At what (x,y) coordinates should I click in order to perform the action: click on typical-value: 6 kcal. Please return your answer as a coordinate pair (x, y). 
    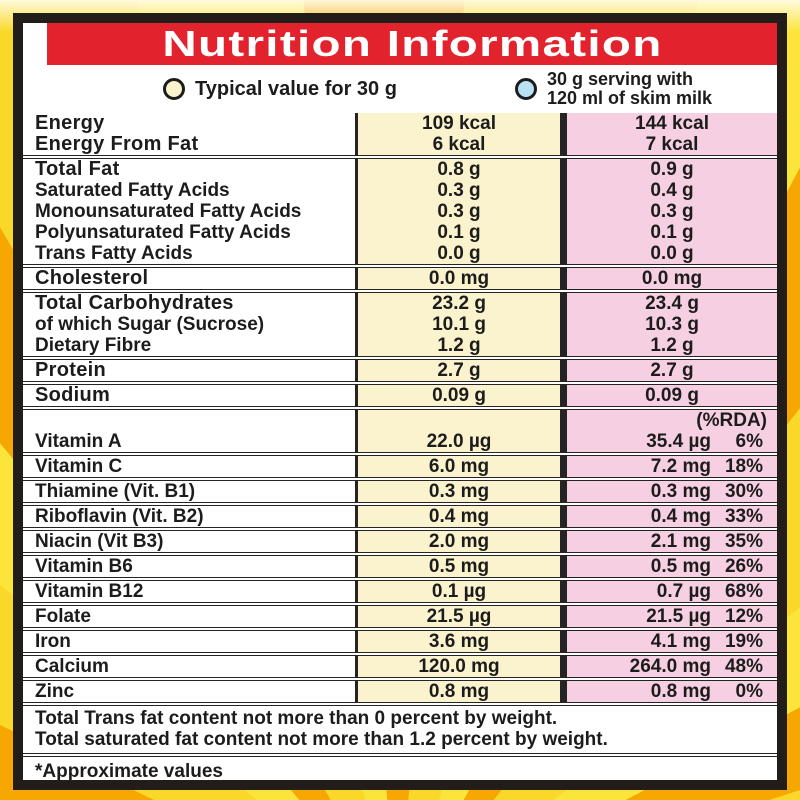
    Looking at the image, I should click on (461, 144).